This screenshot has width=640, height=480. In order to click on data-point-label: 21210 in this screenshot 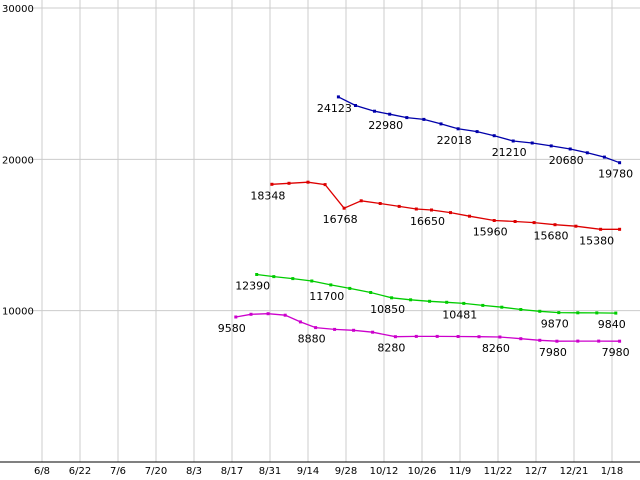, I will do `click(509, 152)`.